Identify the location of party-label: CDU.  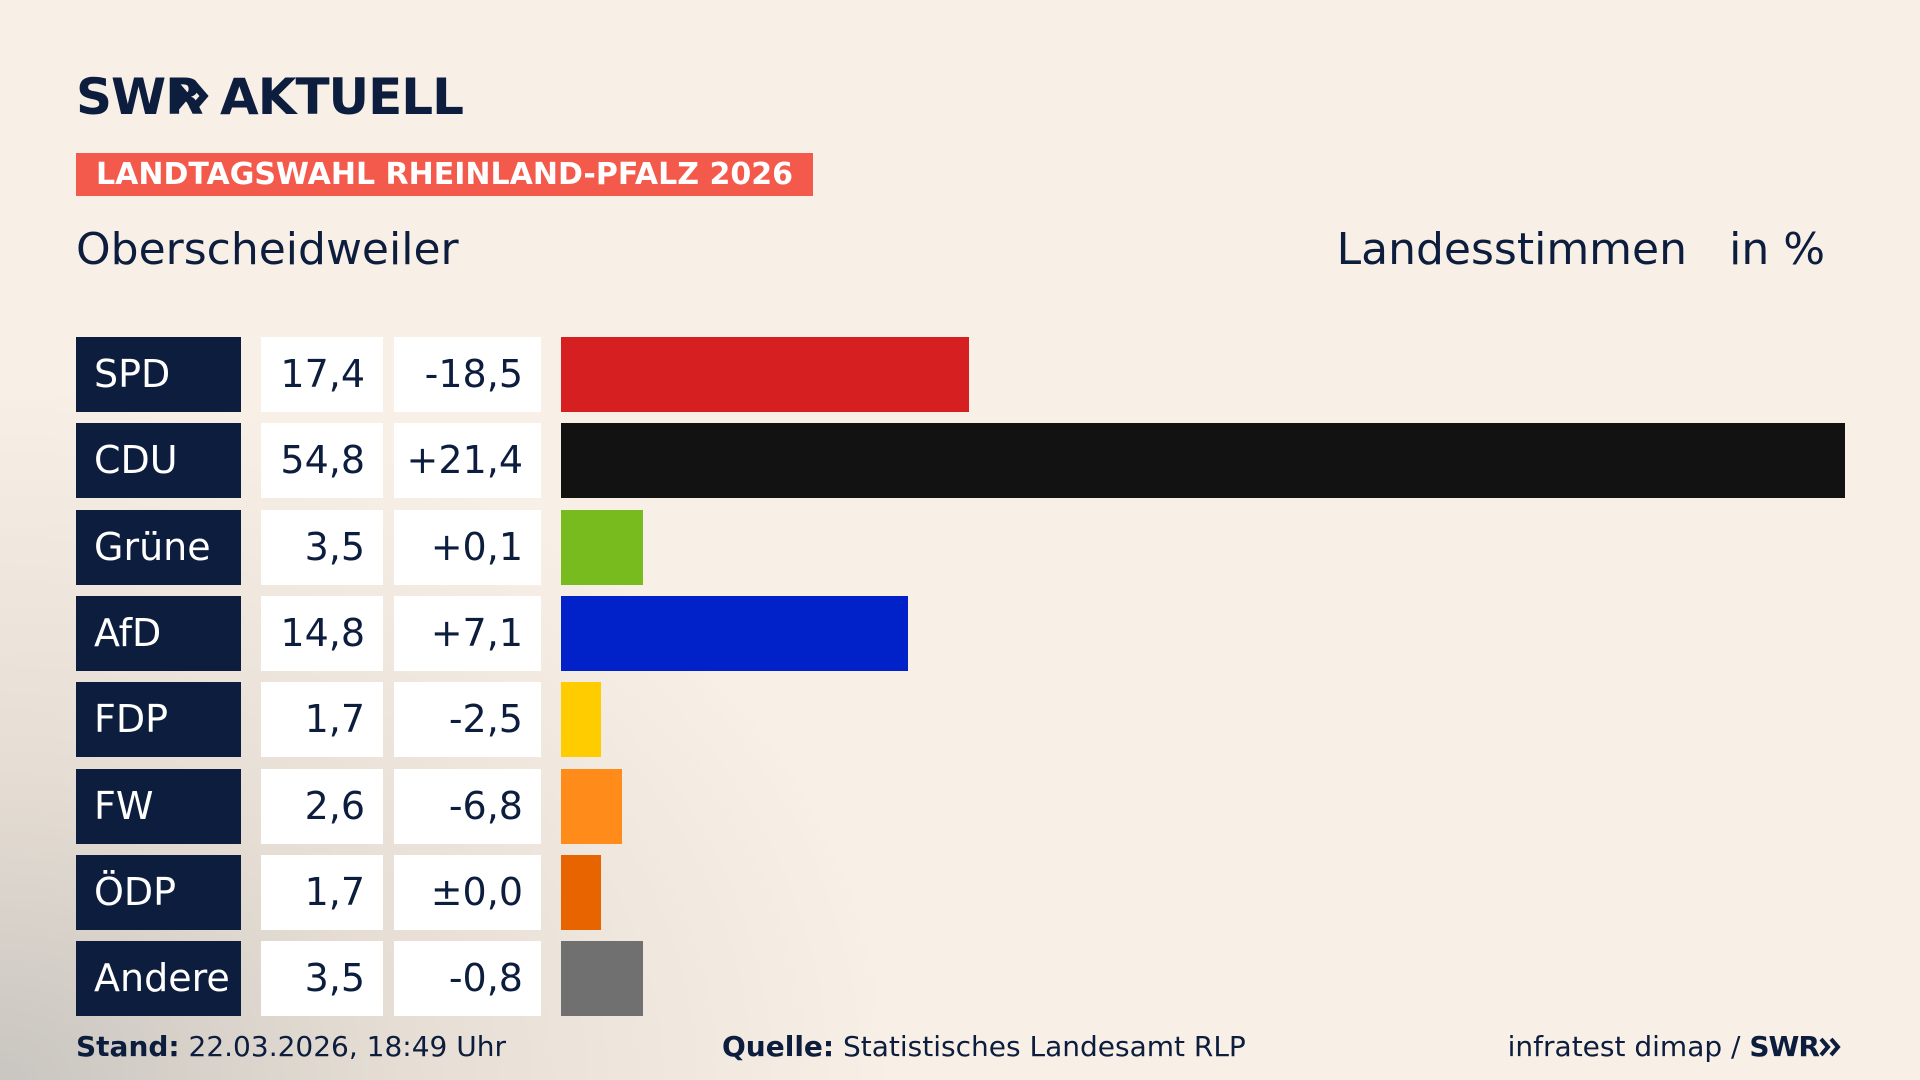
(158, 461).